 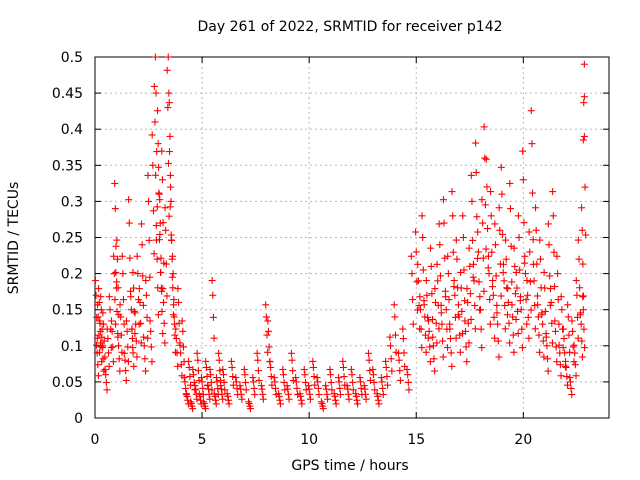 What do you see at coordinates (67, 239) in the screenshot?
I see `y-tick-label: 0.25` at bounding box center [67, 239].